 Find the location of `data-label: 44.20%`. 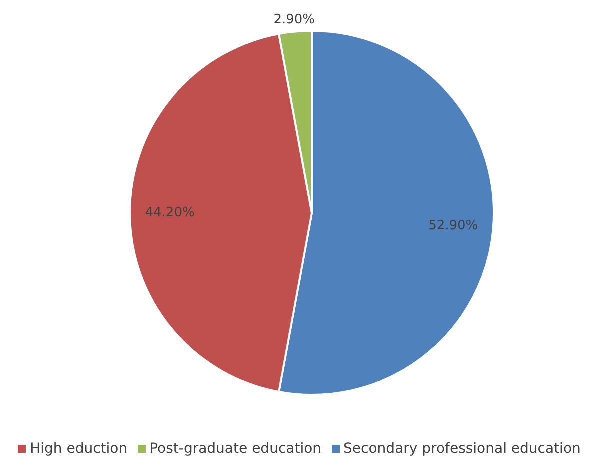

data-label: 44.20% is located at coordinates (170, 213).